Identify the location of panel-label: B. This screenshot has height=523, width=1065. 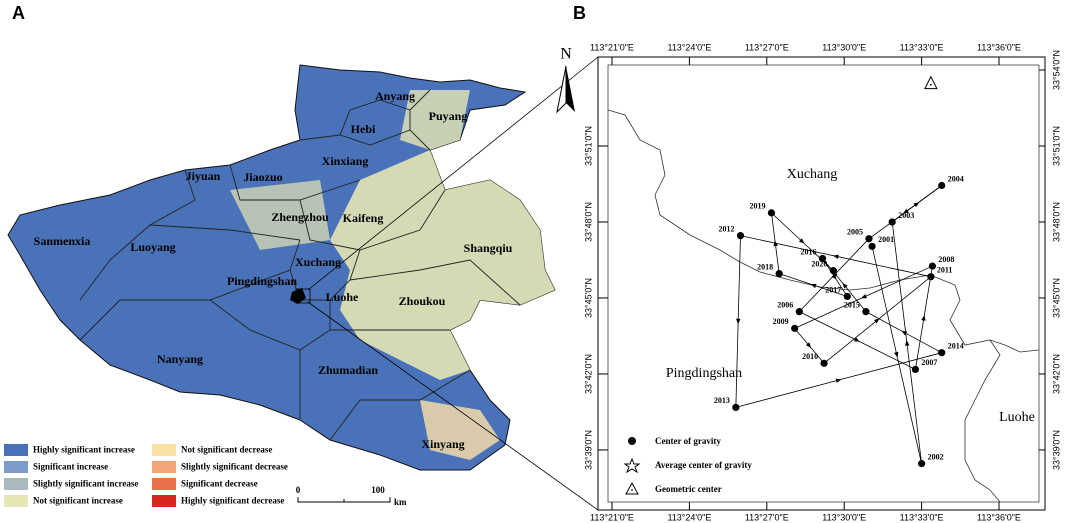
(579, 13).